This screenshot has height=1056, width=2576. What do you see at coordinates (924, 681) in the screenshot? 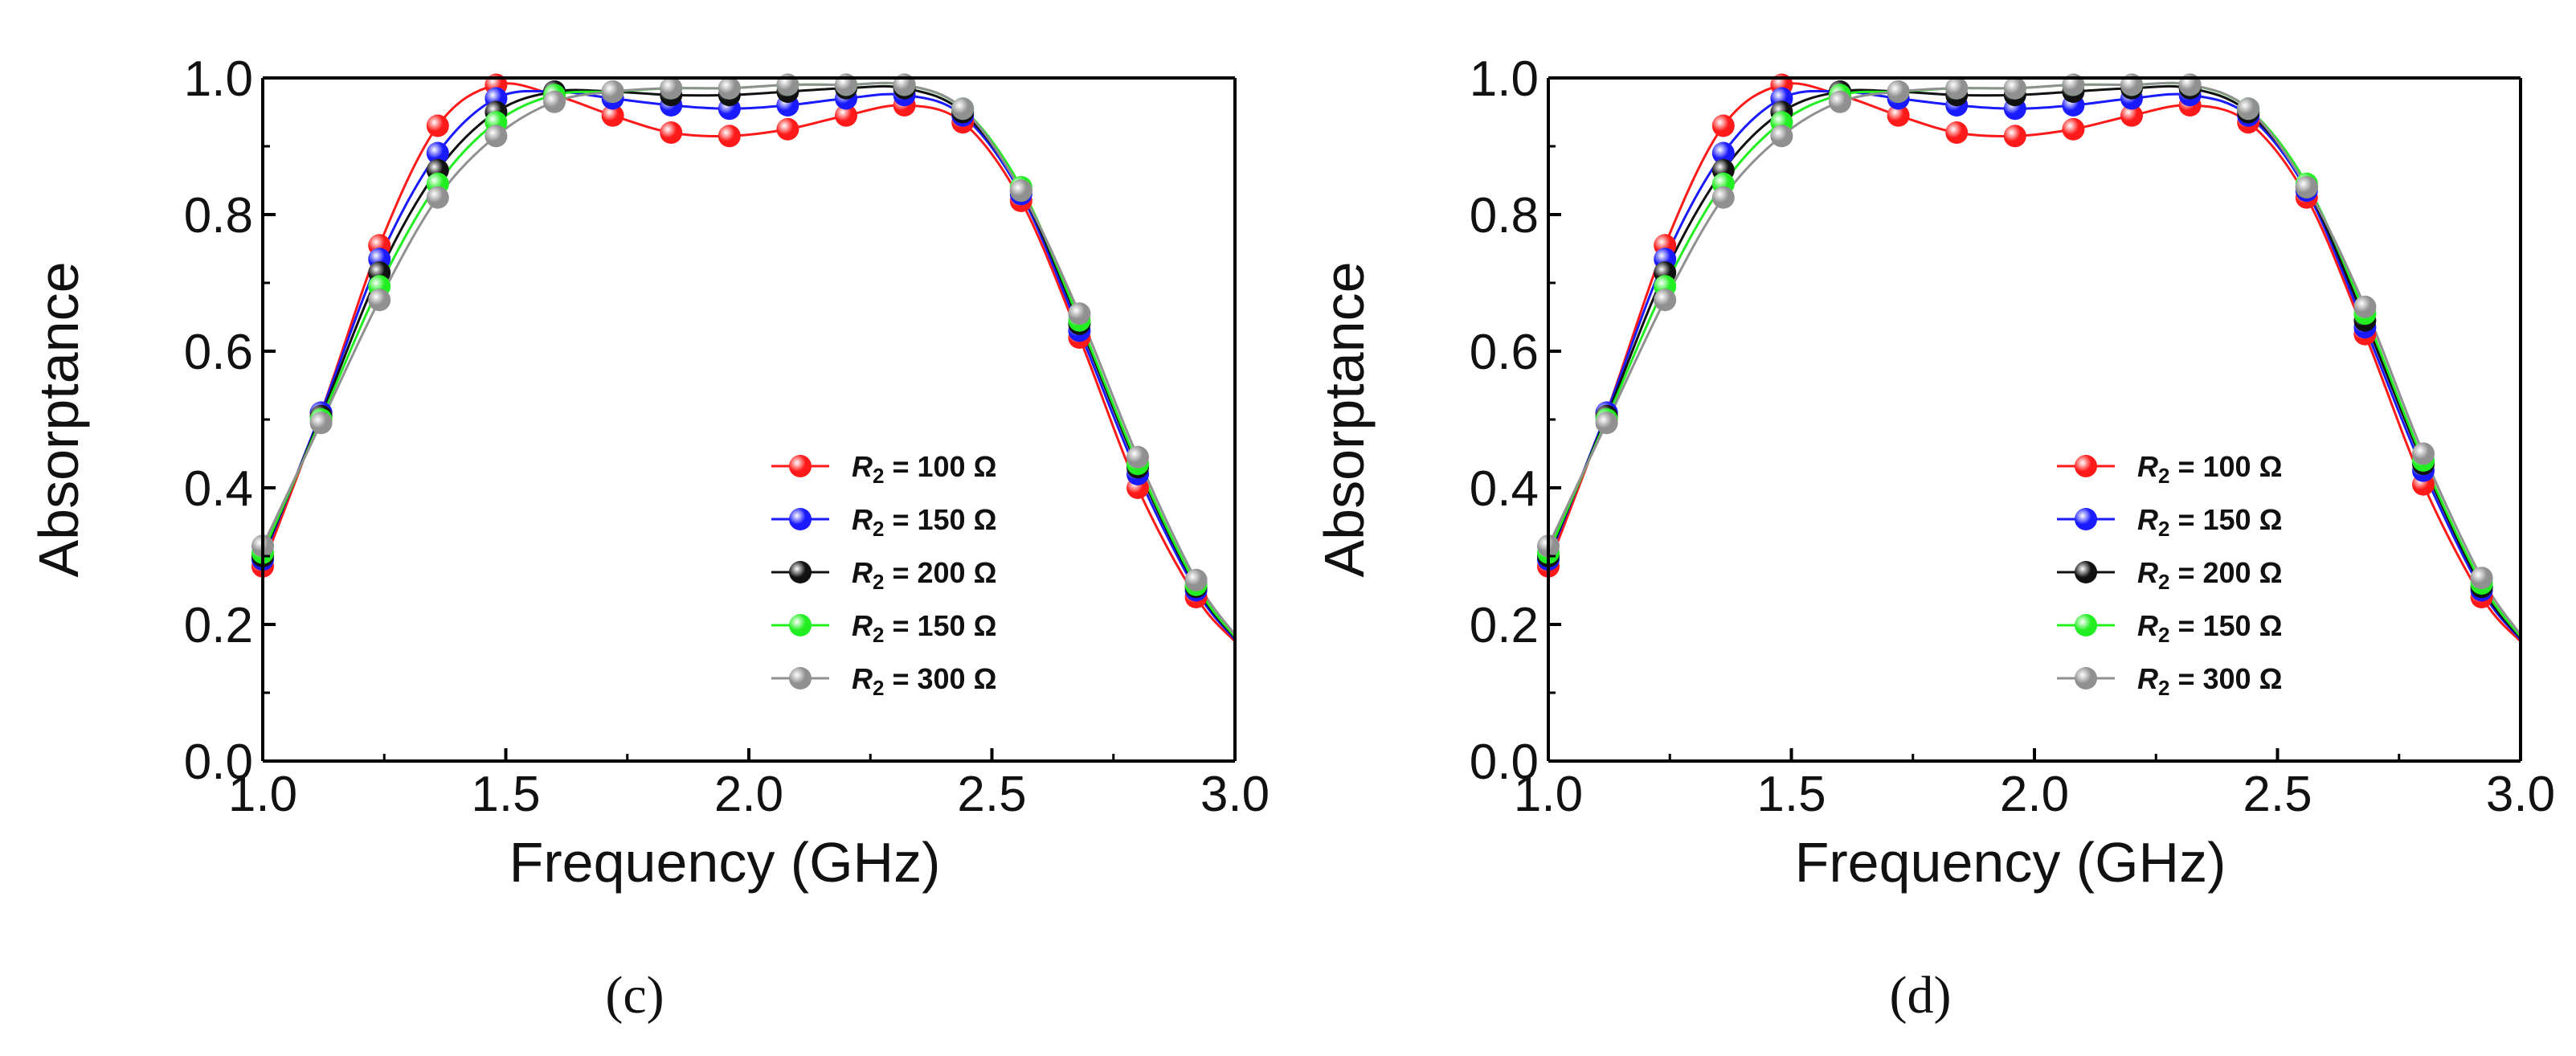
I see `legend-entry: R2 = 300 Ω` at bounding box center [924, 681].